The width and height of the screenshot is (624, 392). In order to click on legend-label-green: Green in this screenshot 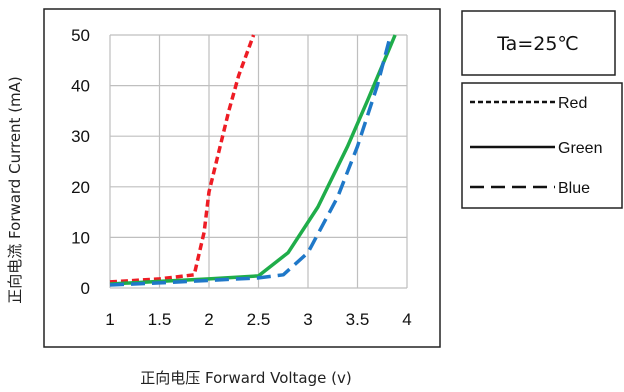, I will do `click(580, 148)`.